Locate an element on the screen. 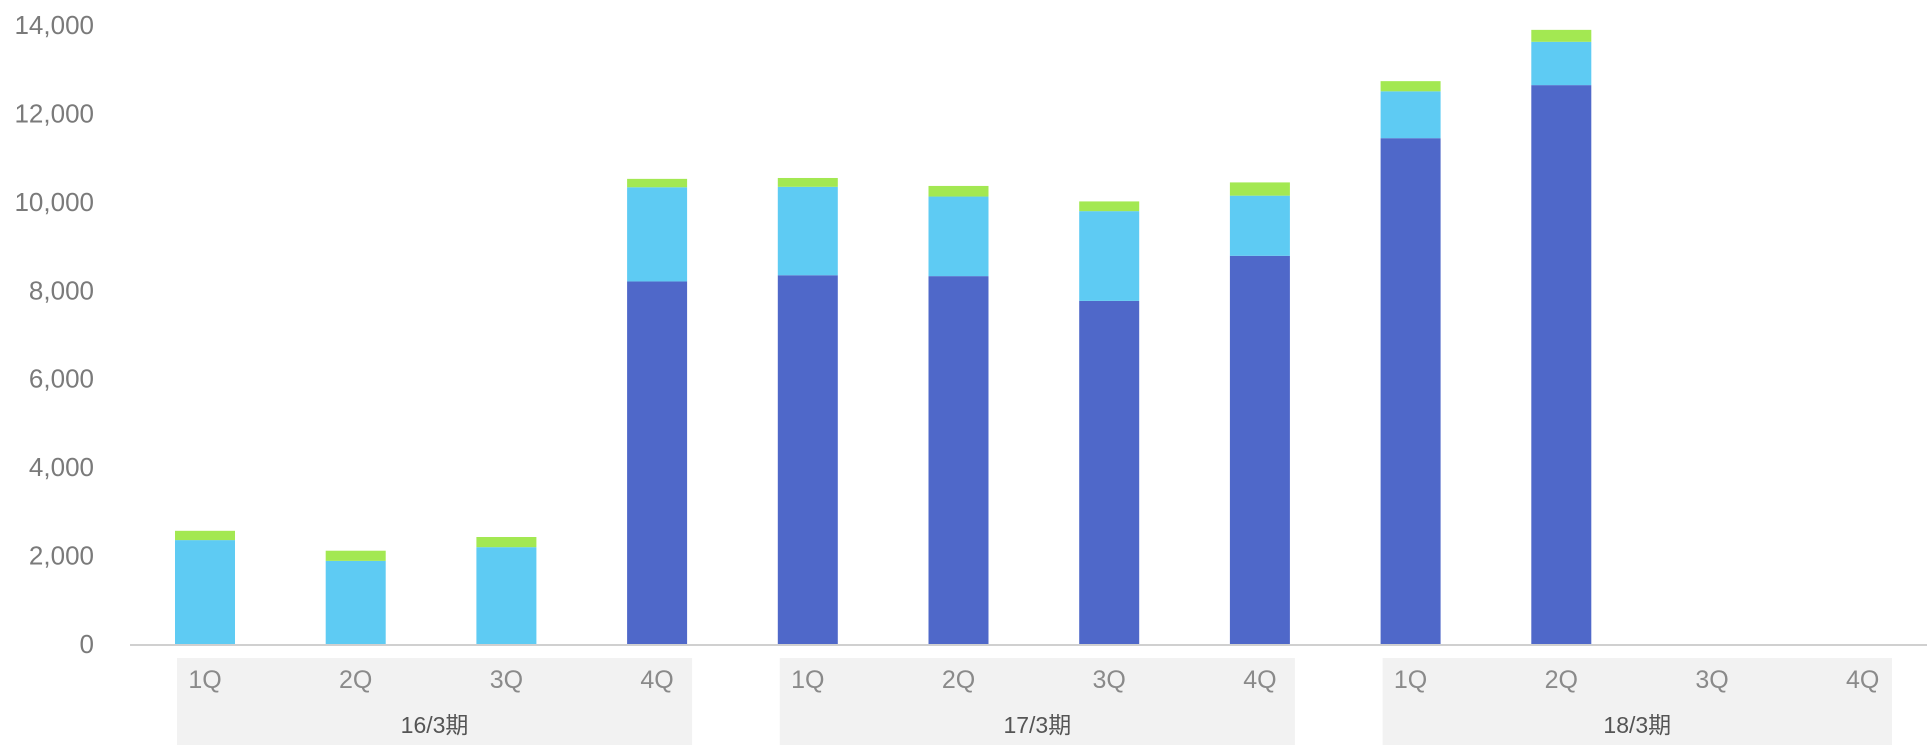 The height and width of the screenshot is (750, 1927). y-tick-label: 6,000 is located at coordinates (61, 379).